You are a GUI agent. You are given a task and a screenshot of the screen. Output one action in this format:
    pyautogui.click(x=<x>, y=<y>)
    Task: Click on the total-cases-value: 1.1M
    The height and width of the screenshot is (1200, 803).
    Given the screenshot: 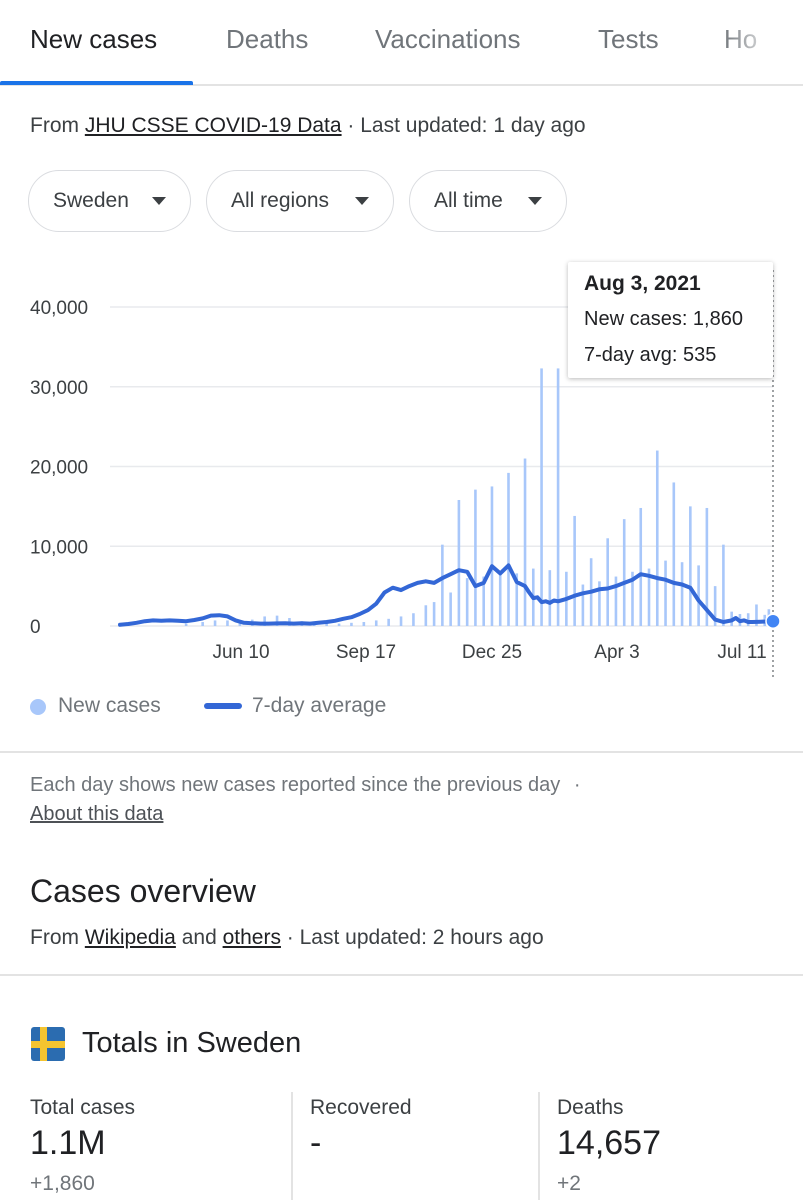 What is the action you would take?
    pyautogui.click(x=68, y=1143)
    